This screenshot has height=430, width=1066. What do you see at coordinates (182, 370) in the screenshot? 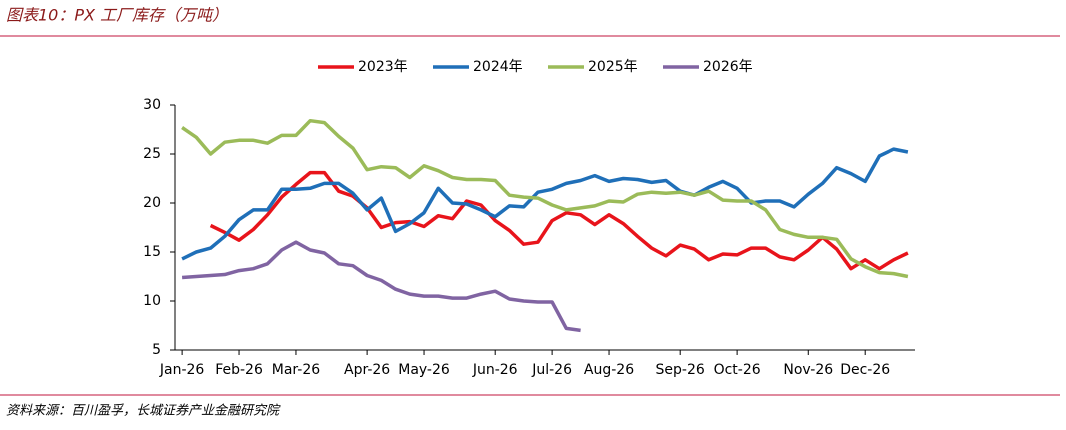
I see `x-tick-label: Jan-26` at bounding box center [182, 370].